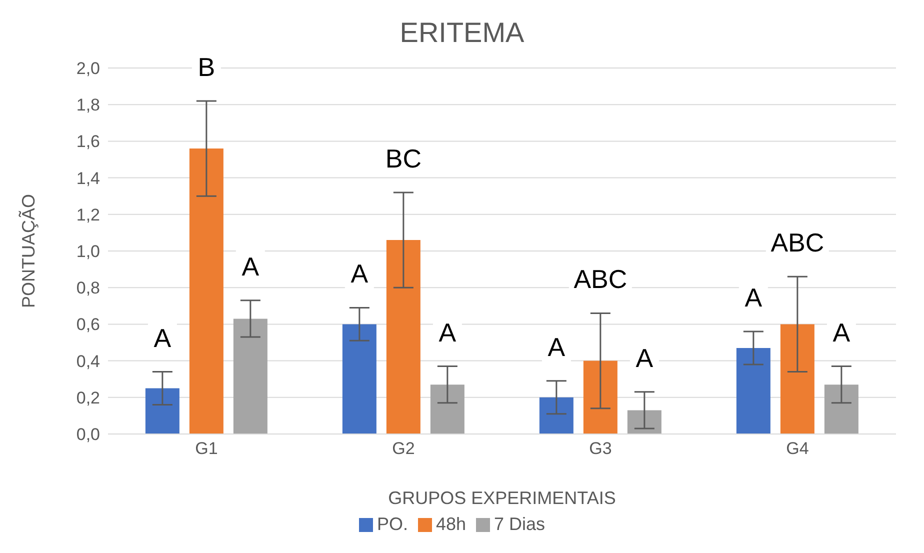  I want to click on y-tick-label: 1,4, so click(88, 178).